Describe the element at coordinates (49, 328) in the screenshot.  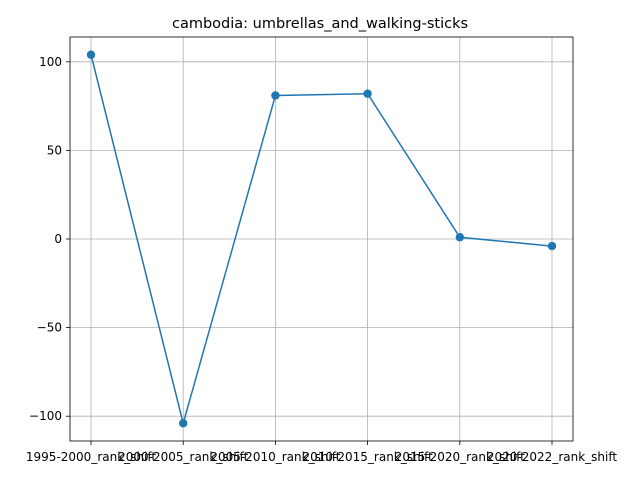
I see `y-tick-label: −50` at that location.